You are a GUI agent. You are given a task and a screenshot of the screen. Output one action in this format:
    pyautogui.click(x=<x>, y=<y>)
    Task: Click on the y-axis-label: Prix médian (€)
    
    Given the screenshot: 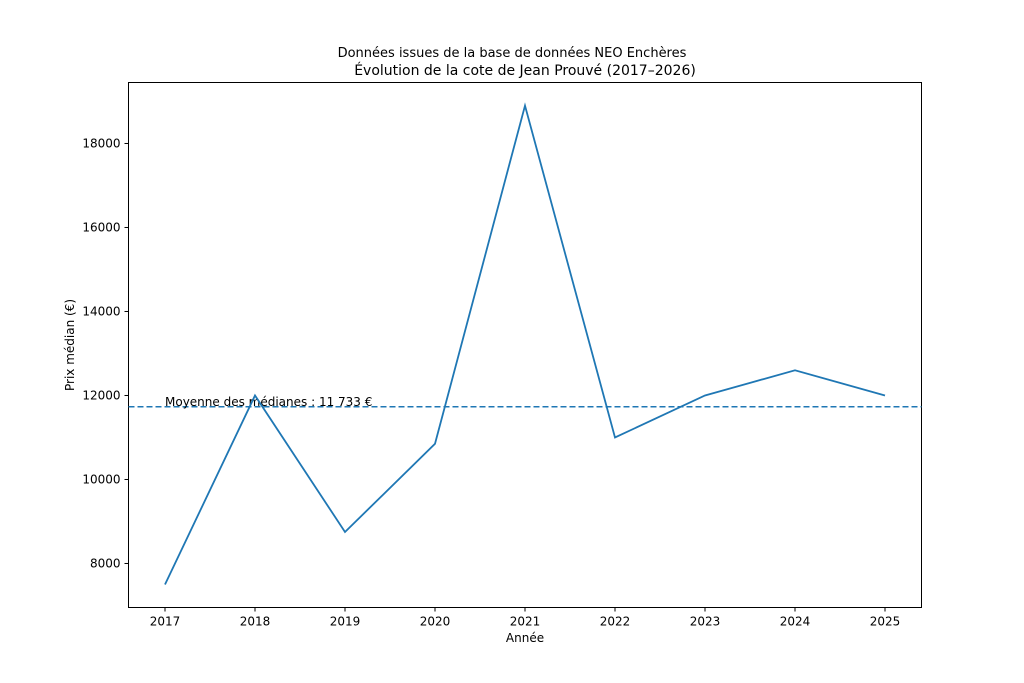 What is the action you would take?
    pyautogui.click(x=70, y=345)
    